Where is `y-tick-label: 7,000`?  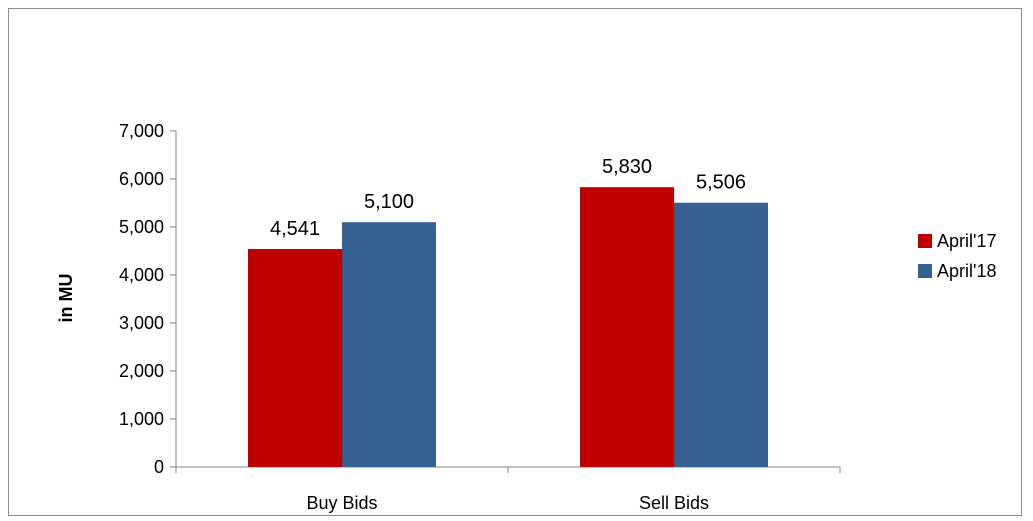 y-tick-label: 7,000 is located at coordinates (141, 131).